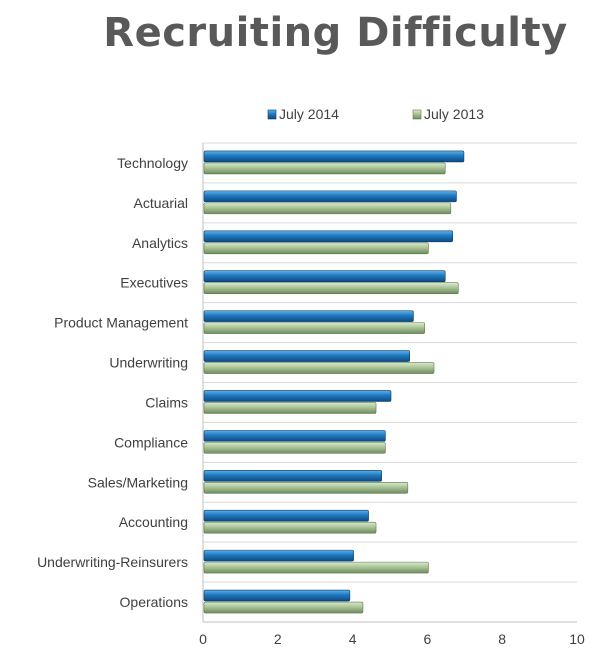 The width and height of the screenshot is (601, 671). Describe the element at coordinates (353, 639) in the screenshot. I see `x-tick-label: 4` at that location.